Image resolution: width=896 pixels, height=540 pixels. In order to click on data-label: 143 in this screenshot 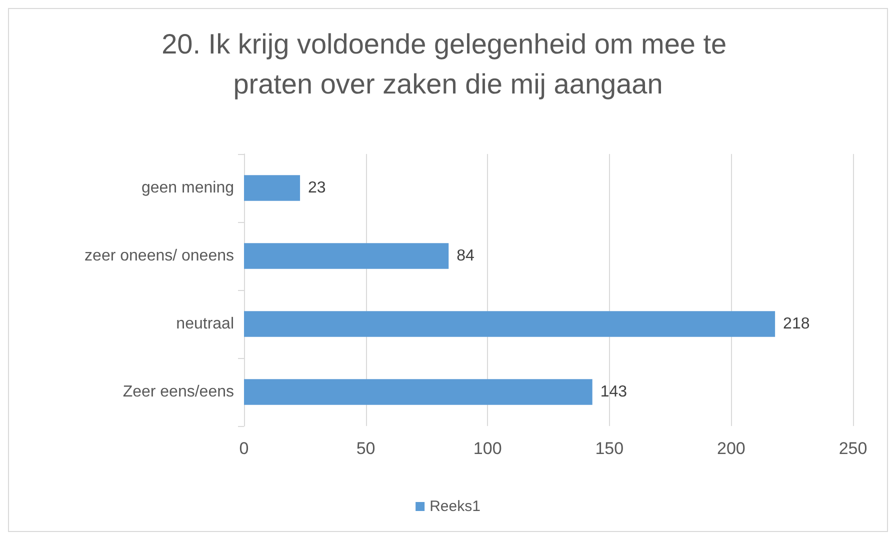, I will do `click(614, 392)`.